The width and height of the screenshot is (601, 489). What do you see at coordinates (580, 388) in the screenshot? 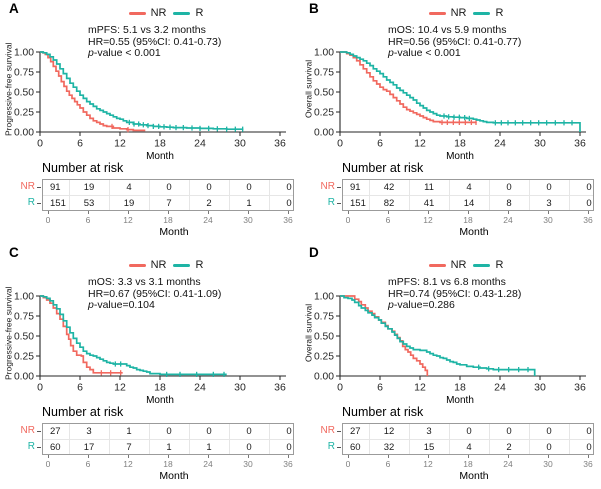
I see `x-tick-label: 36` at bounding box center [580, 388].